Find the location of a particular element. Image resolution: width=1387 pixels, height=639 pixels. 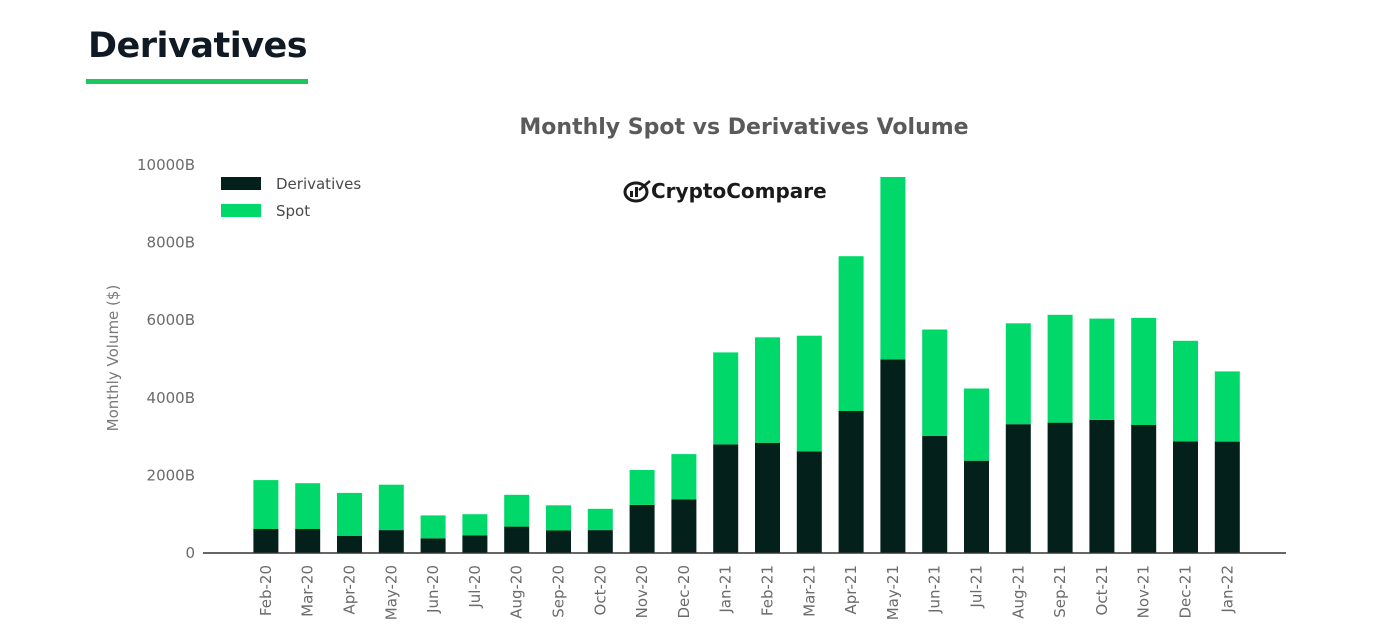

y-tick-label: 4000B is located at coordinates (171, 398).